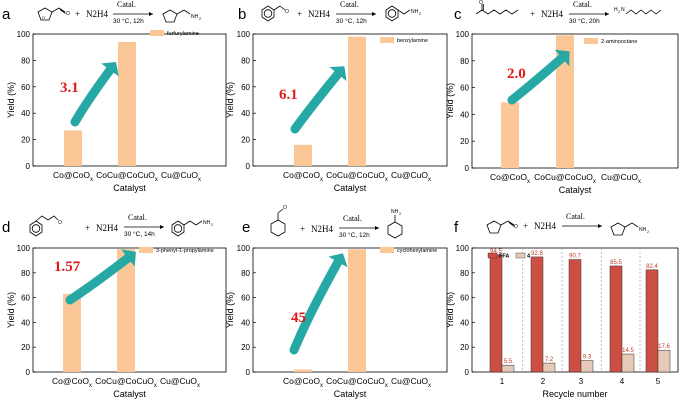 This screenshot has height=419, width=683. What do you see at coordinates (575, 257) in the screenshot?
I see `bar-value-label: 90.7` at bounding box center [575, 257].